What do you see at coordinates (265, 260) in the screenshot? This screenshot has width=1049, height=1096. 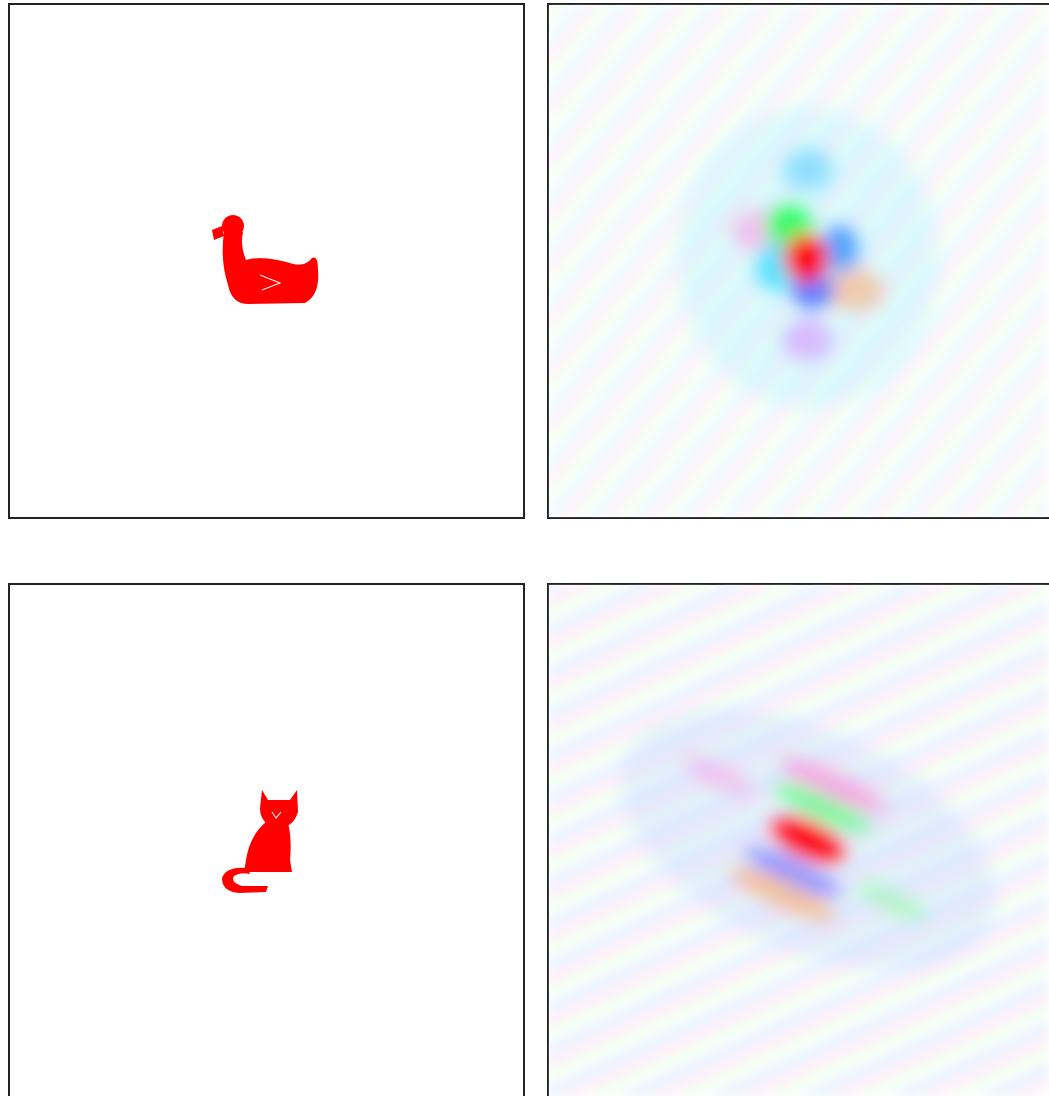 I see `duck-silhouette` at bounding box center [265, 260].